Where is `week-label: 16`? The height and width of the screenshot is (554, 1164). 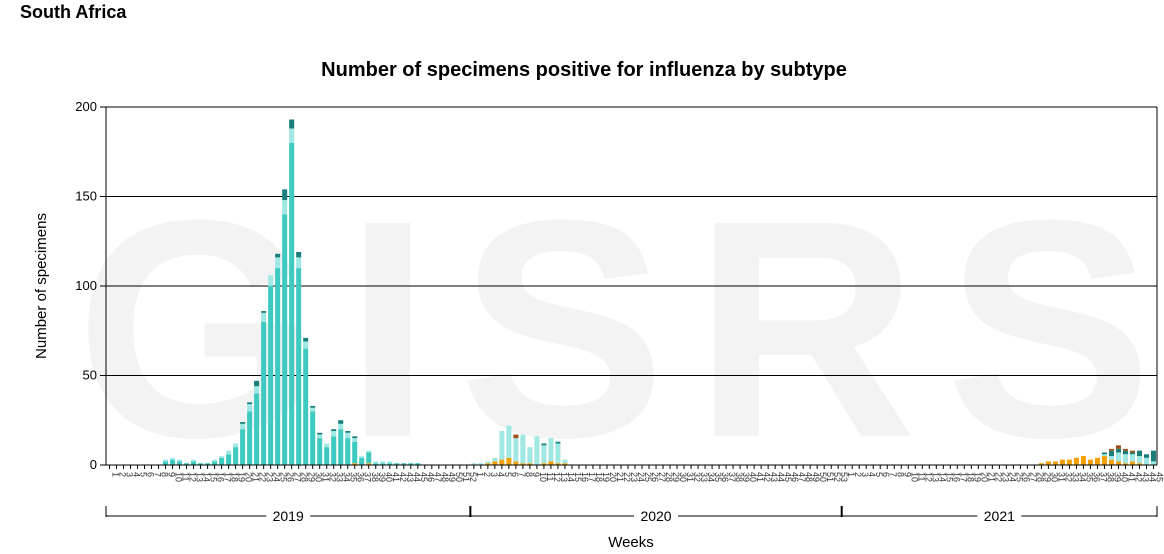
week-label: 16 is located at coordinates (221, 477).